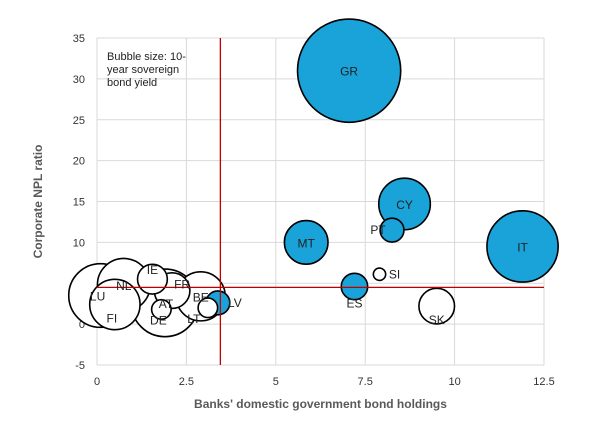 The image size is (610, 434). What do you see at coordinates (79, 243) in the screenshot?
I see `y-tick-label: 10` at bounding box center [79, 243].